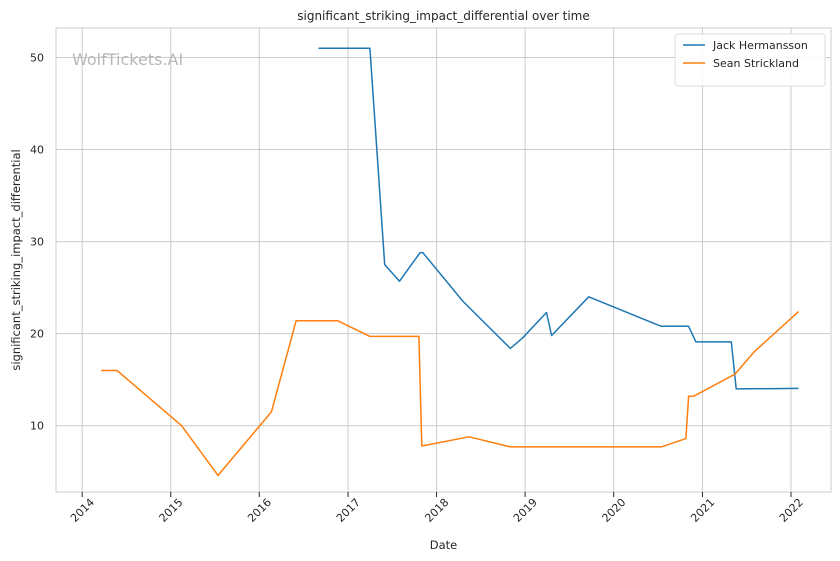  Describe the element at coordinates (37, 426) in the screenshot. I see `y-tick-label: 10` at that location.